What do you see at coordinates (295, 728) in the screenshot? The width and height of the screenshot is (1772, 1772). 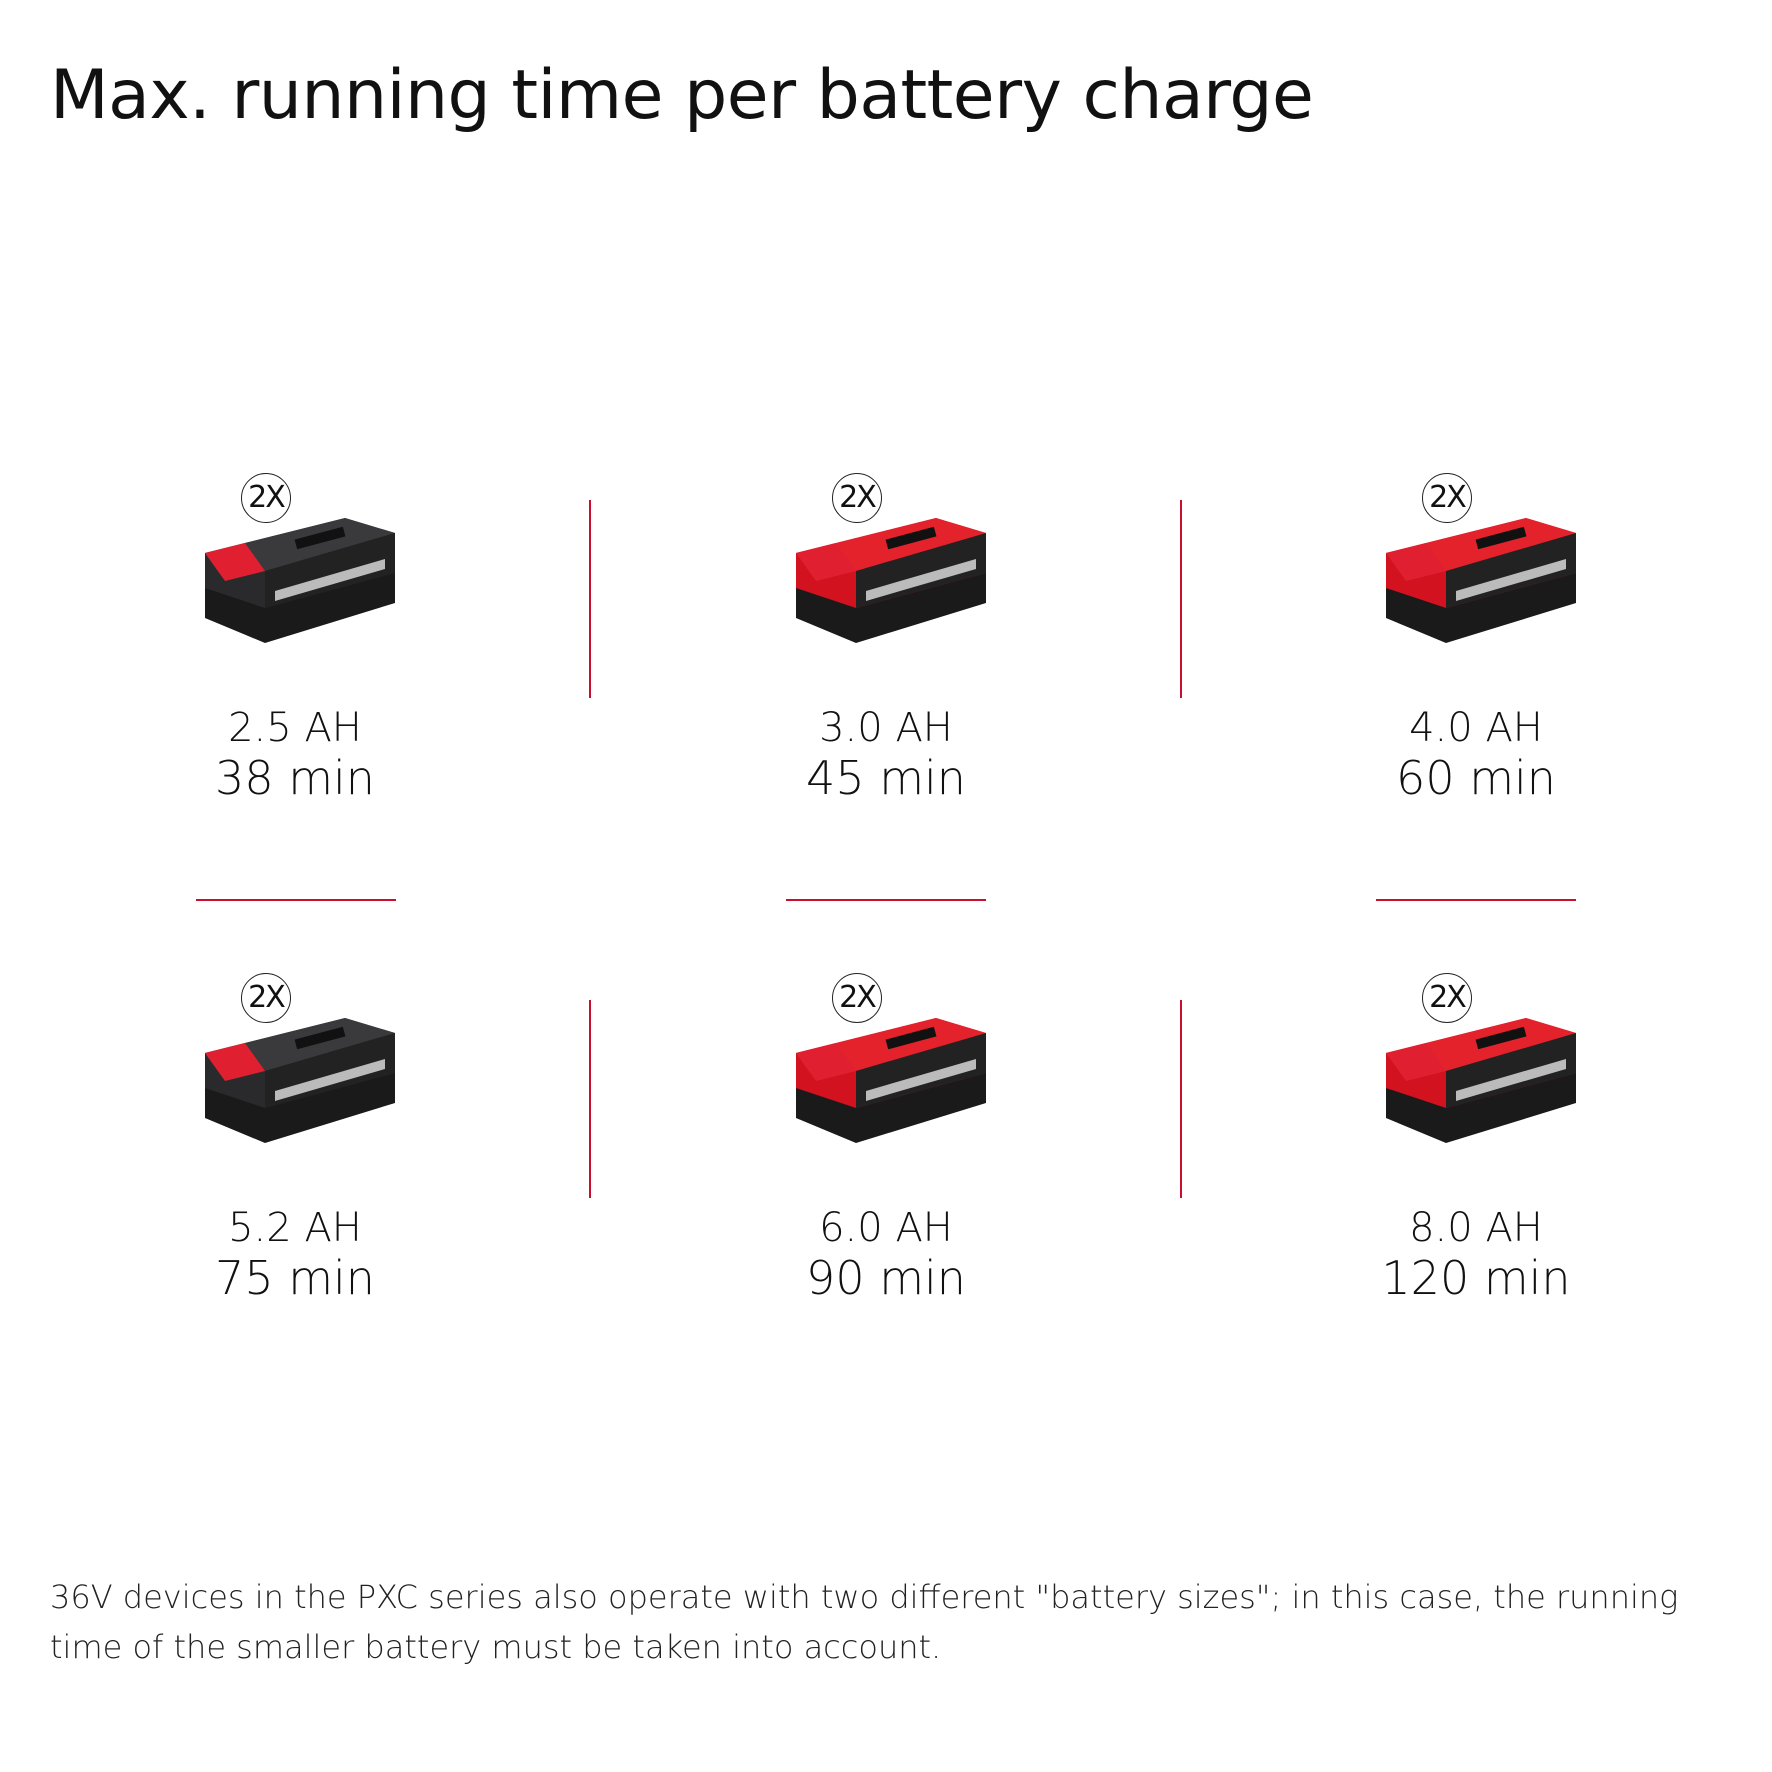 I see `battery-capacity: 2.5 AH` at bounding box center [295, 728].